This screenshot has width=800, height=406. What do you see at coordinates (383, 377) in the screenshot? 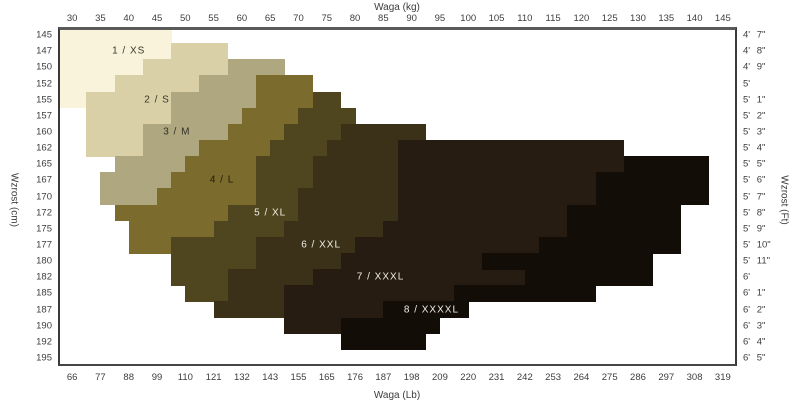
I see `bottom-tick-label: 187` at bounding box center [383, 377].